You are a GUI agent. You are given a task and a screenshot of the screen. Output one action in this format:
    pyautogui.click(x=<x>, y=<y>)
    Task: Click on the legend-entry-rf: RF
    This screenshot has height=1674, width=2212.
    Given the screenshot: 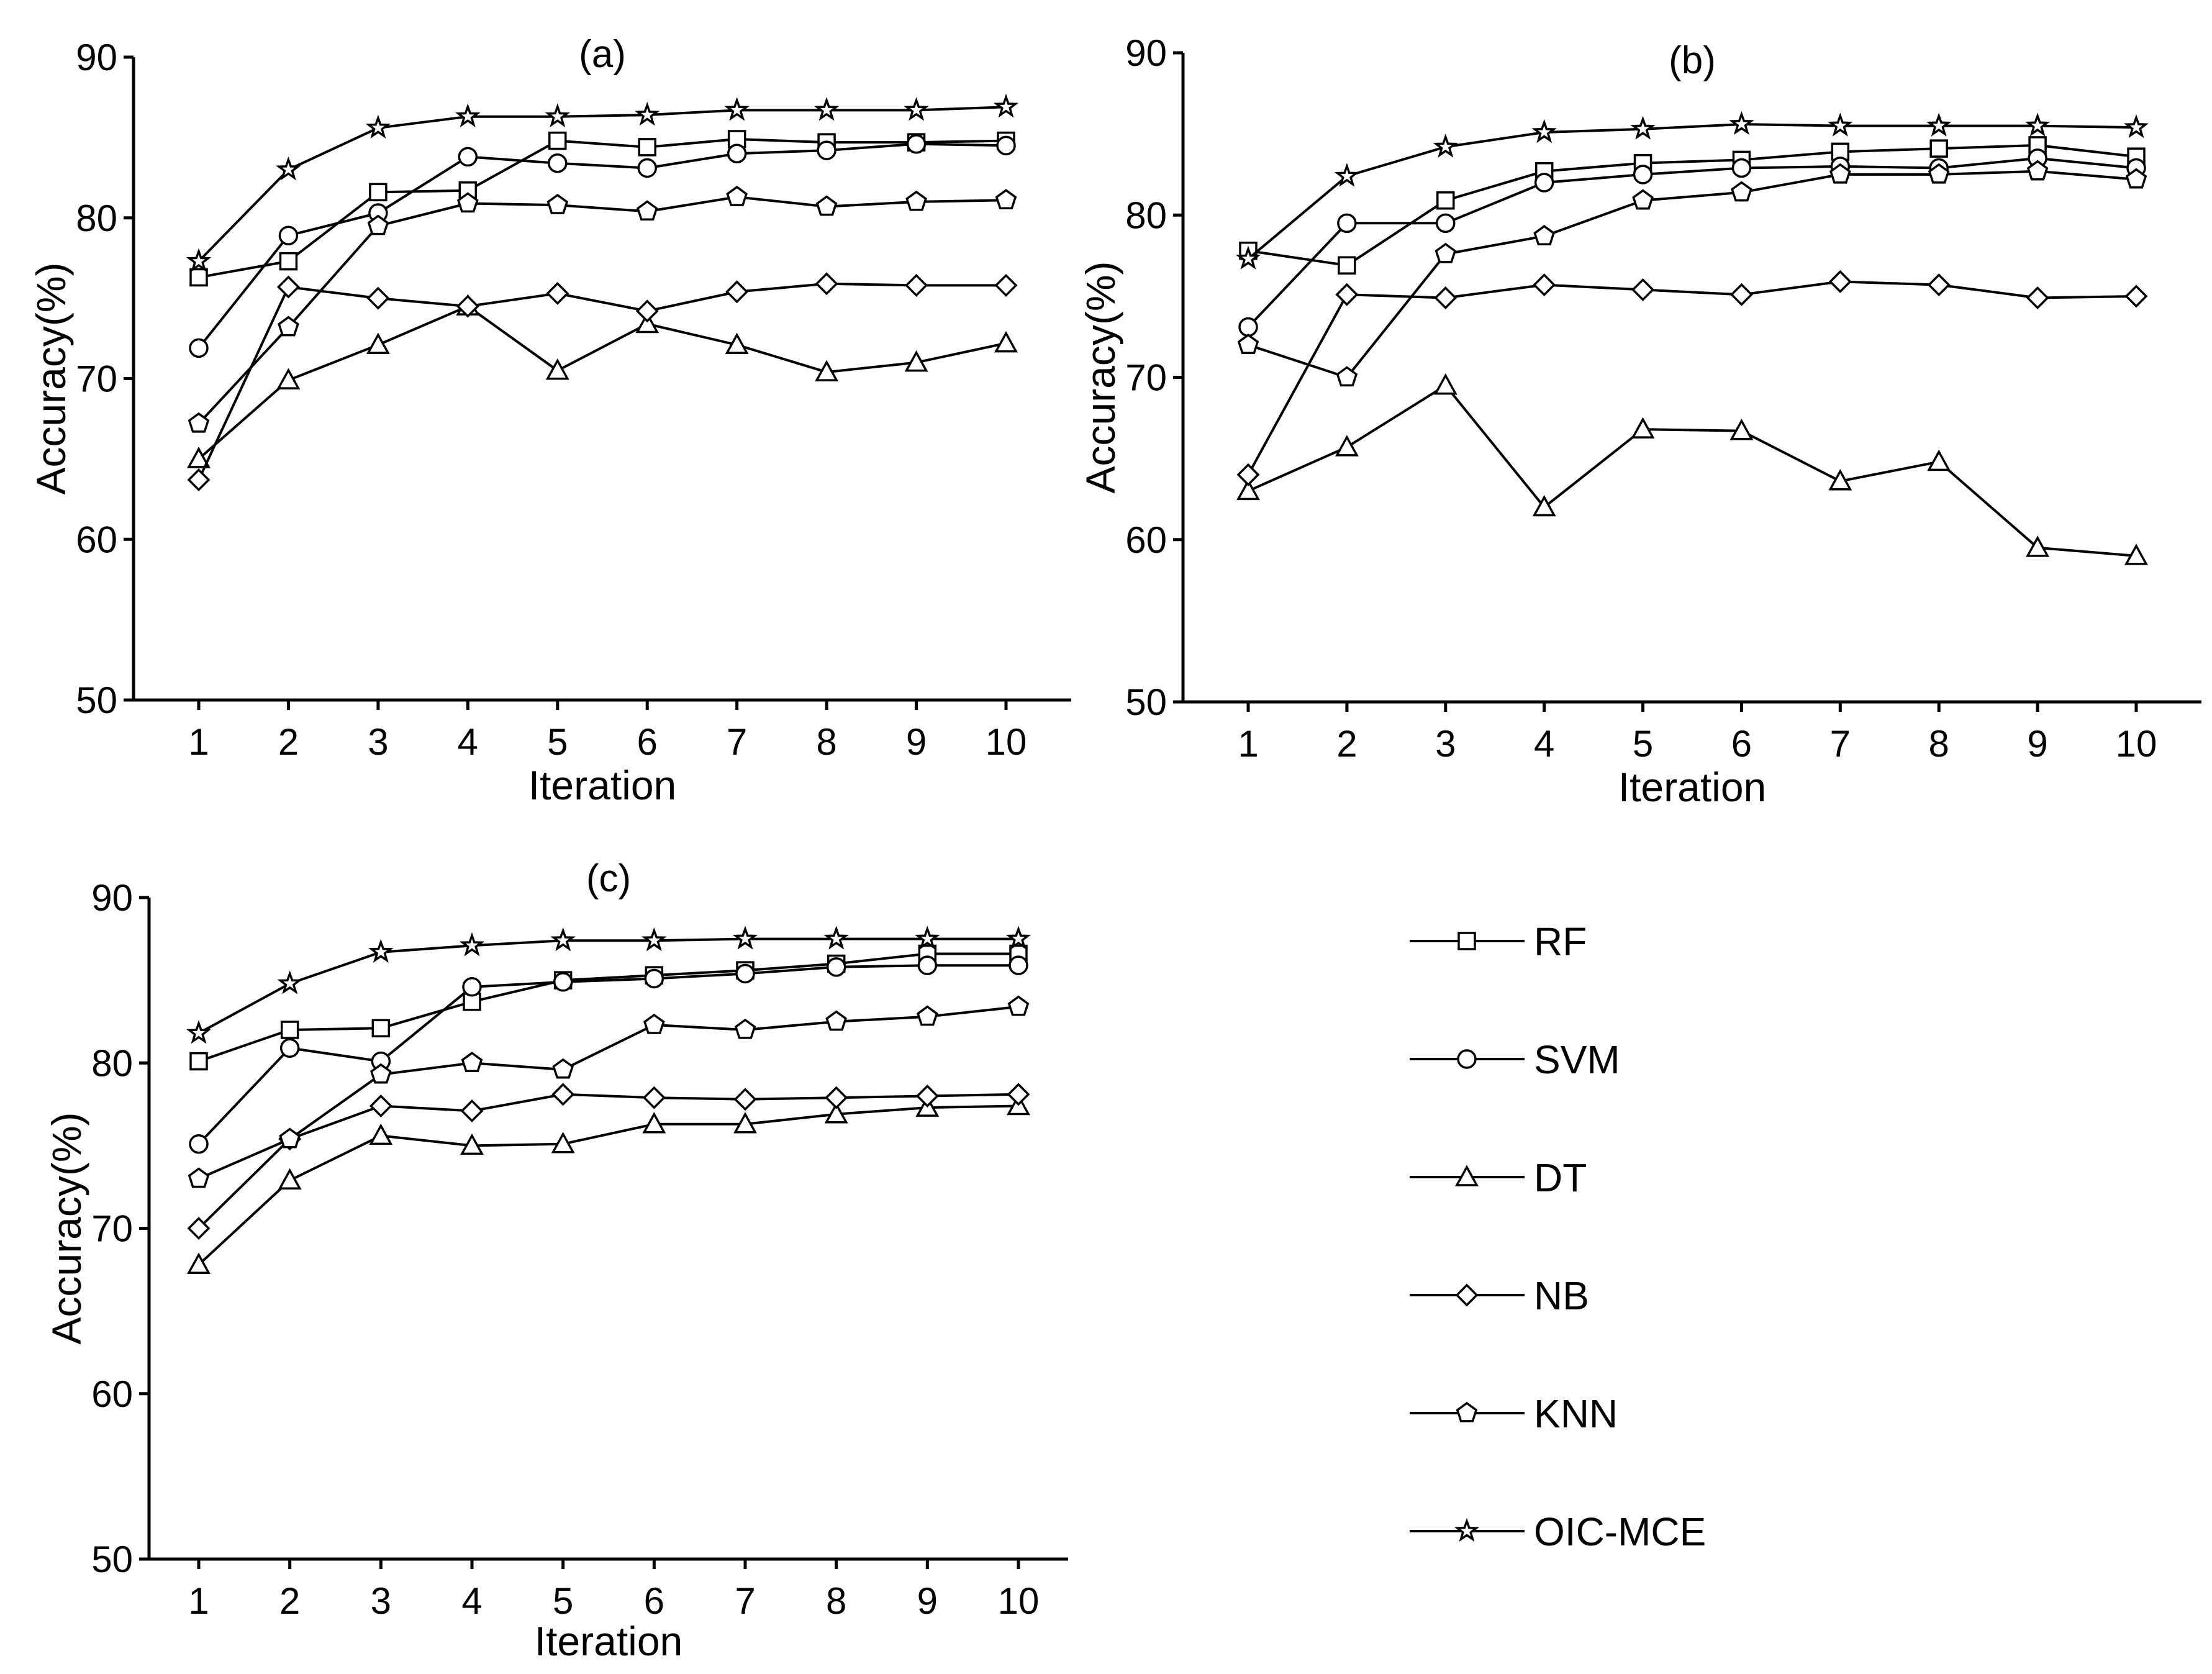 What is the action you would take?
    pyautogui.click(x=1498, y=941)
    